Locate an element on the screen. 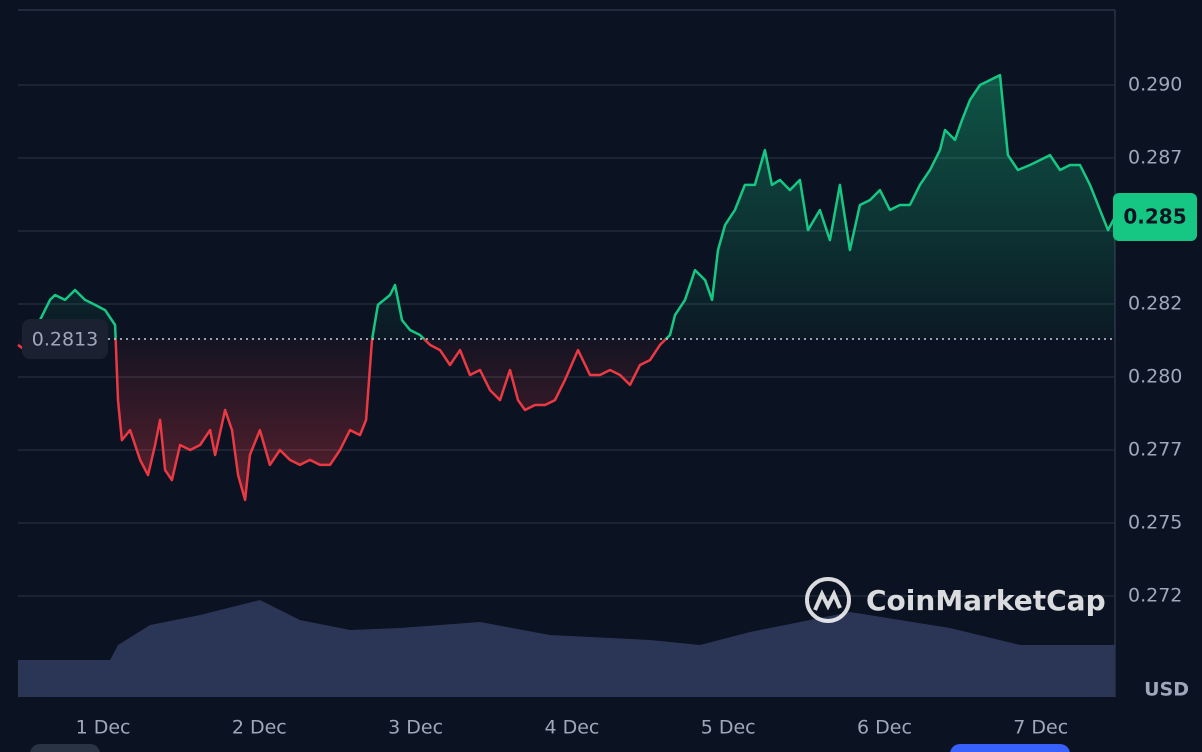 Image resolution: width=1202 pixels, height=752 pixels. currency-label: USD is located at coordinates (1166, 690).